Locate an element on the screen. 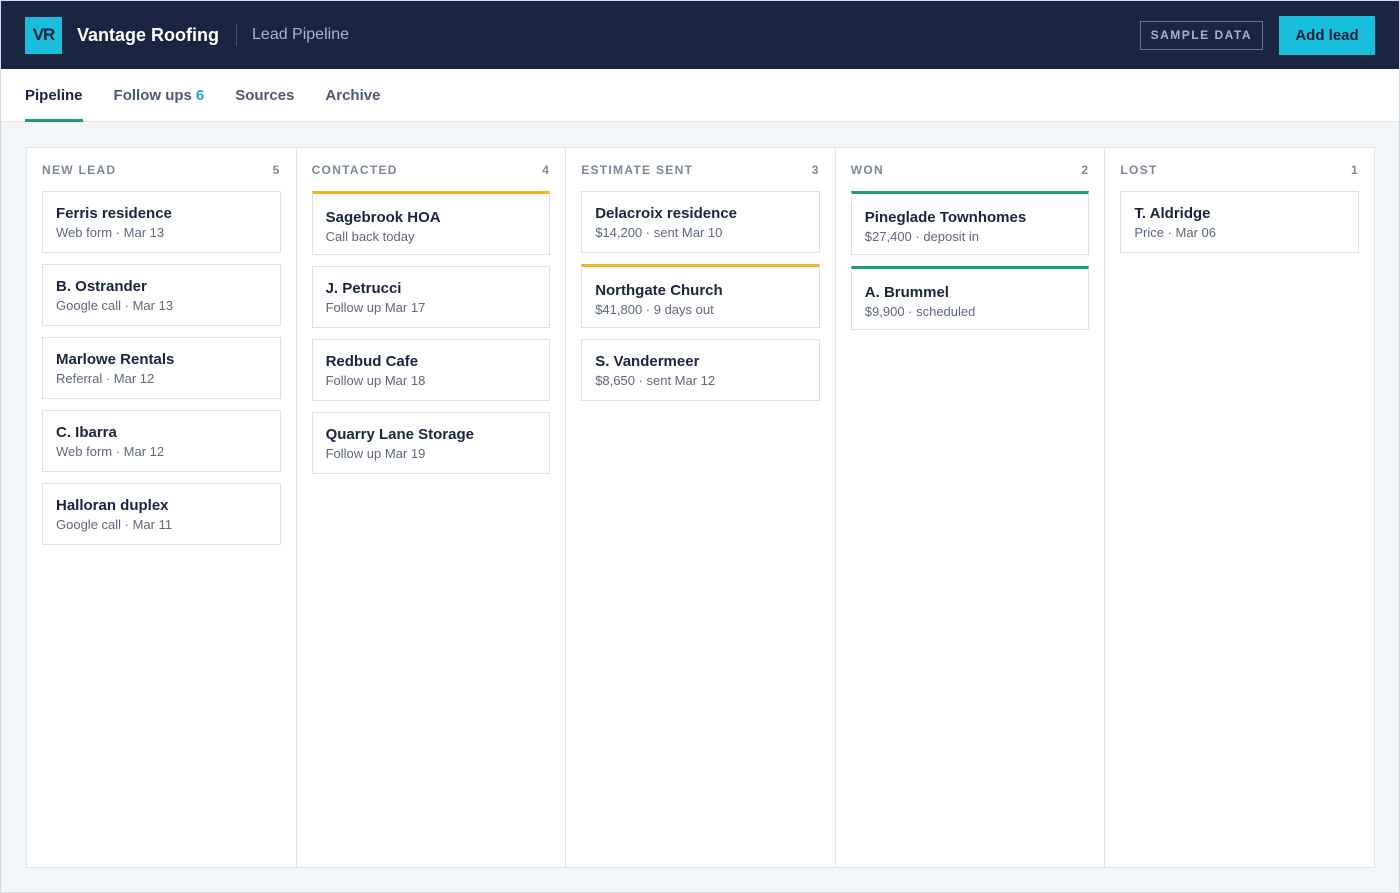 This screenshot has width=1400, height=893. lead-meta: Price · Mar 06 is located at coordinates (1175, 232).